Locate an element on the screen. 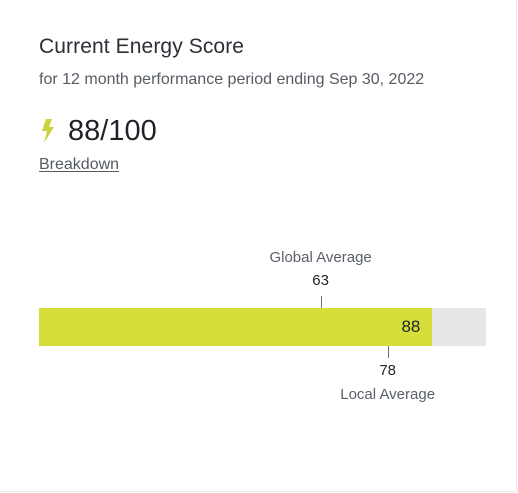 This screenshot has width=518, height=493. card-title: Current Energy Score is located at coordinates (142, 46).